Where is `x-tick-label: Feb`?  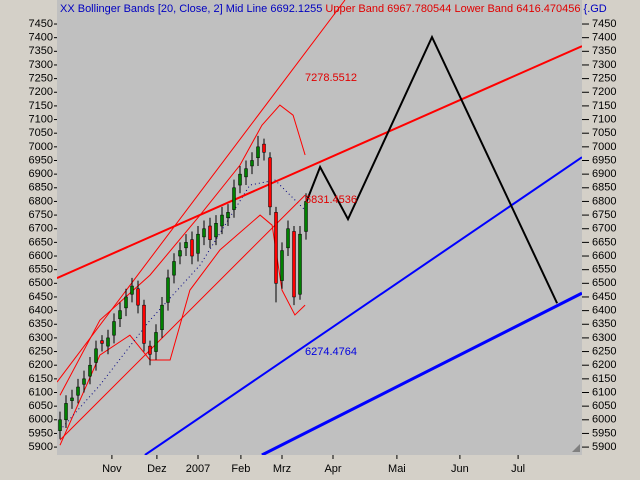 x-tick-label: Feb is located at coordinates (240, 469).